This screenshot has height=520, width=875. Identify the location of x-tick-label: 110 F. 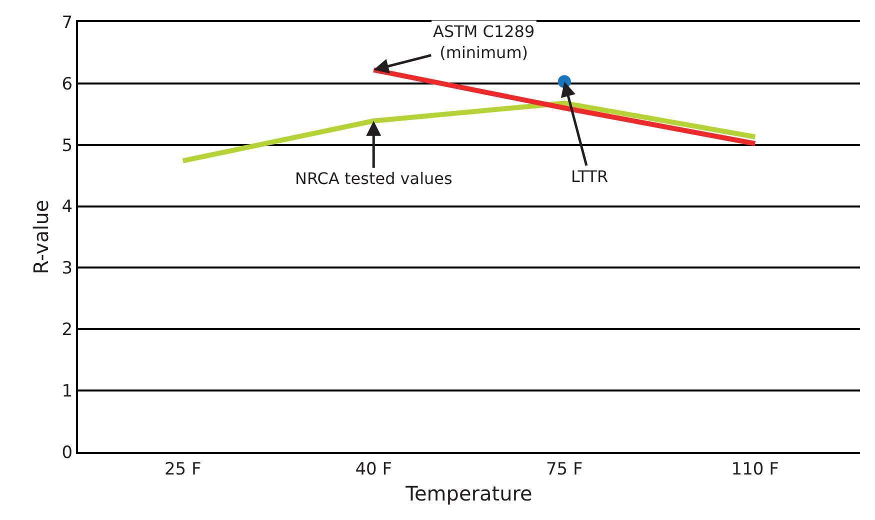
(755, 469).